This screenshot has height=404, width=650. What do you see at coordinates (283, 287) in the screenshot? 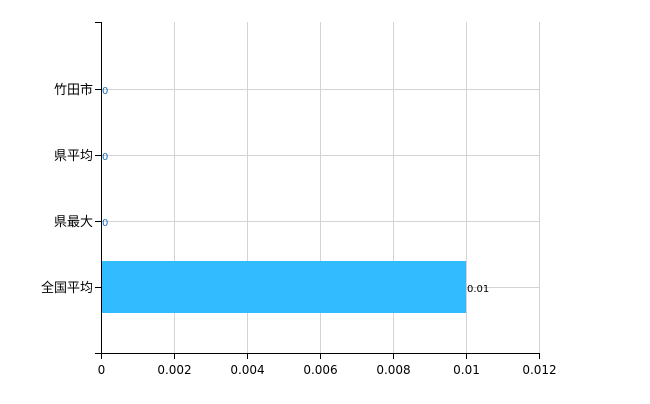
I see `bar` at bounding box center [283, 287].